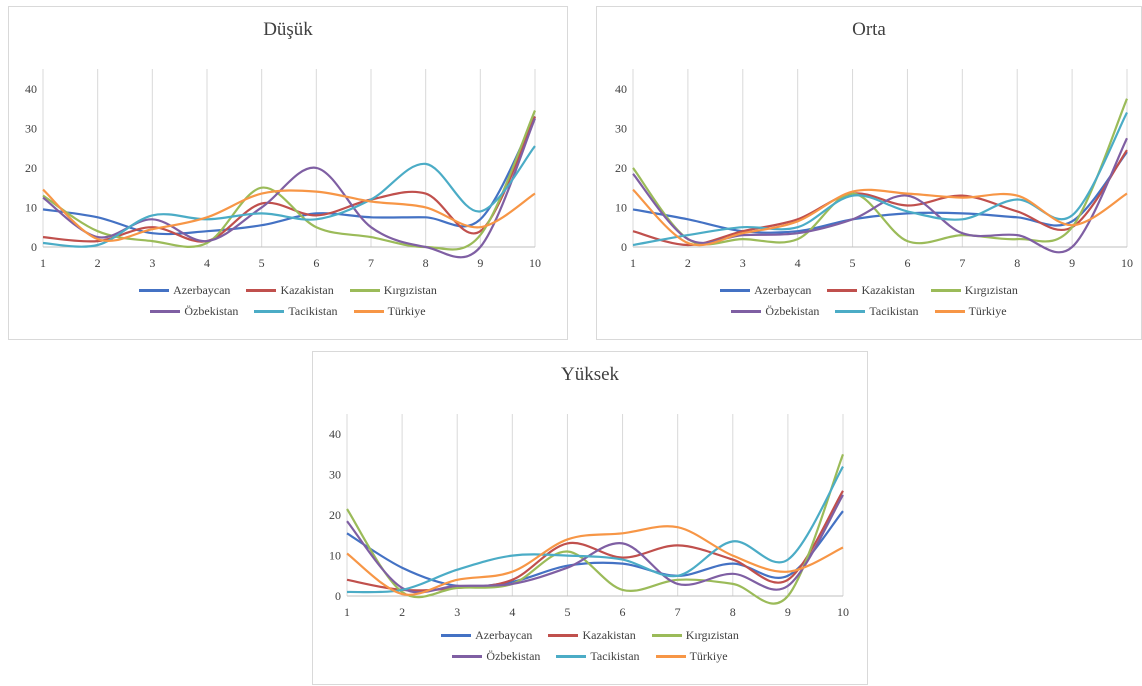 This screenshot has width=1142, height=686. Describe the element at coordinates (869, 29) in the screenshot. I see `chart-title: Orta` at that location.